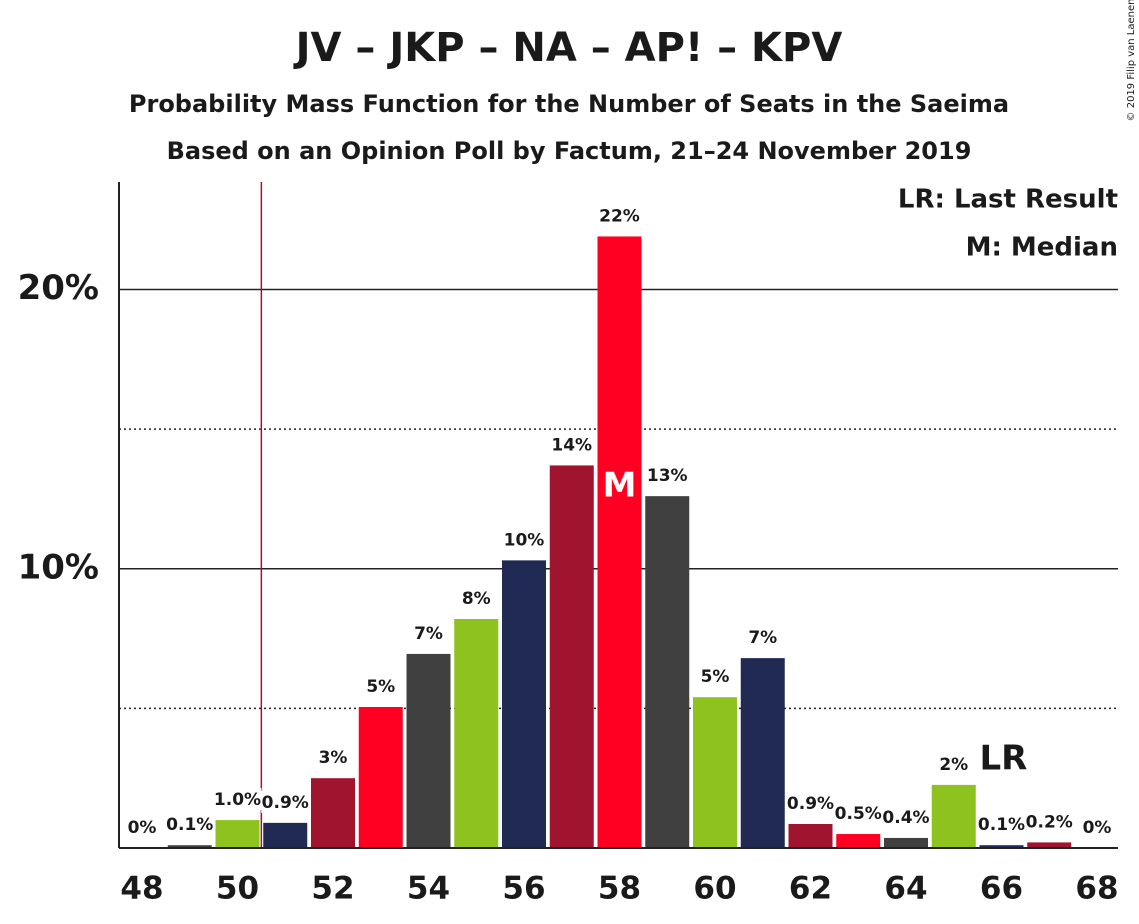 The width and height of the screenshot is (1139, 924). I want to click on value-label: 0.4%, so click(905, 818).